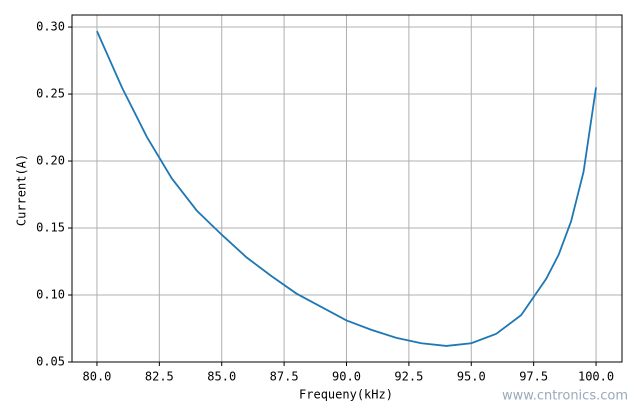  Describe the element at coordinates (97, 377) in the screenshot. I see `x-tick-label: 80.0` at that location.